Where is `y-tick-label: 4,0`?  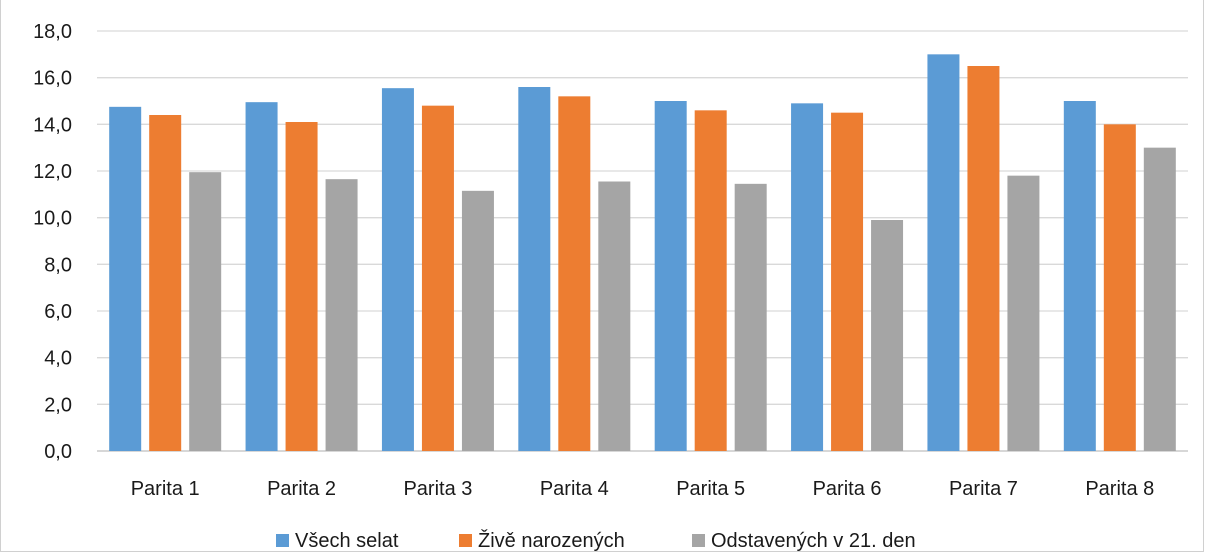
y-tick-label: 4,0 is located at coordinates (58, 359).